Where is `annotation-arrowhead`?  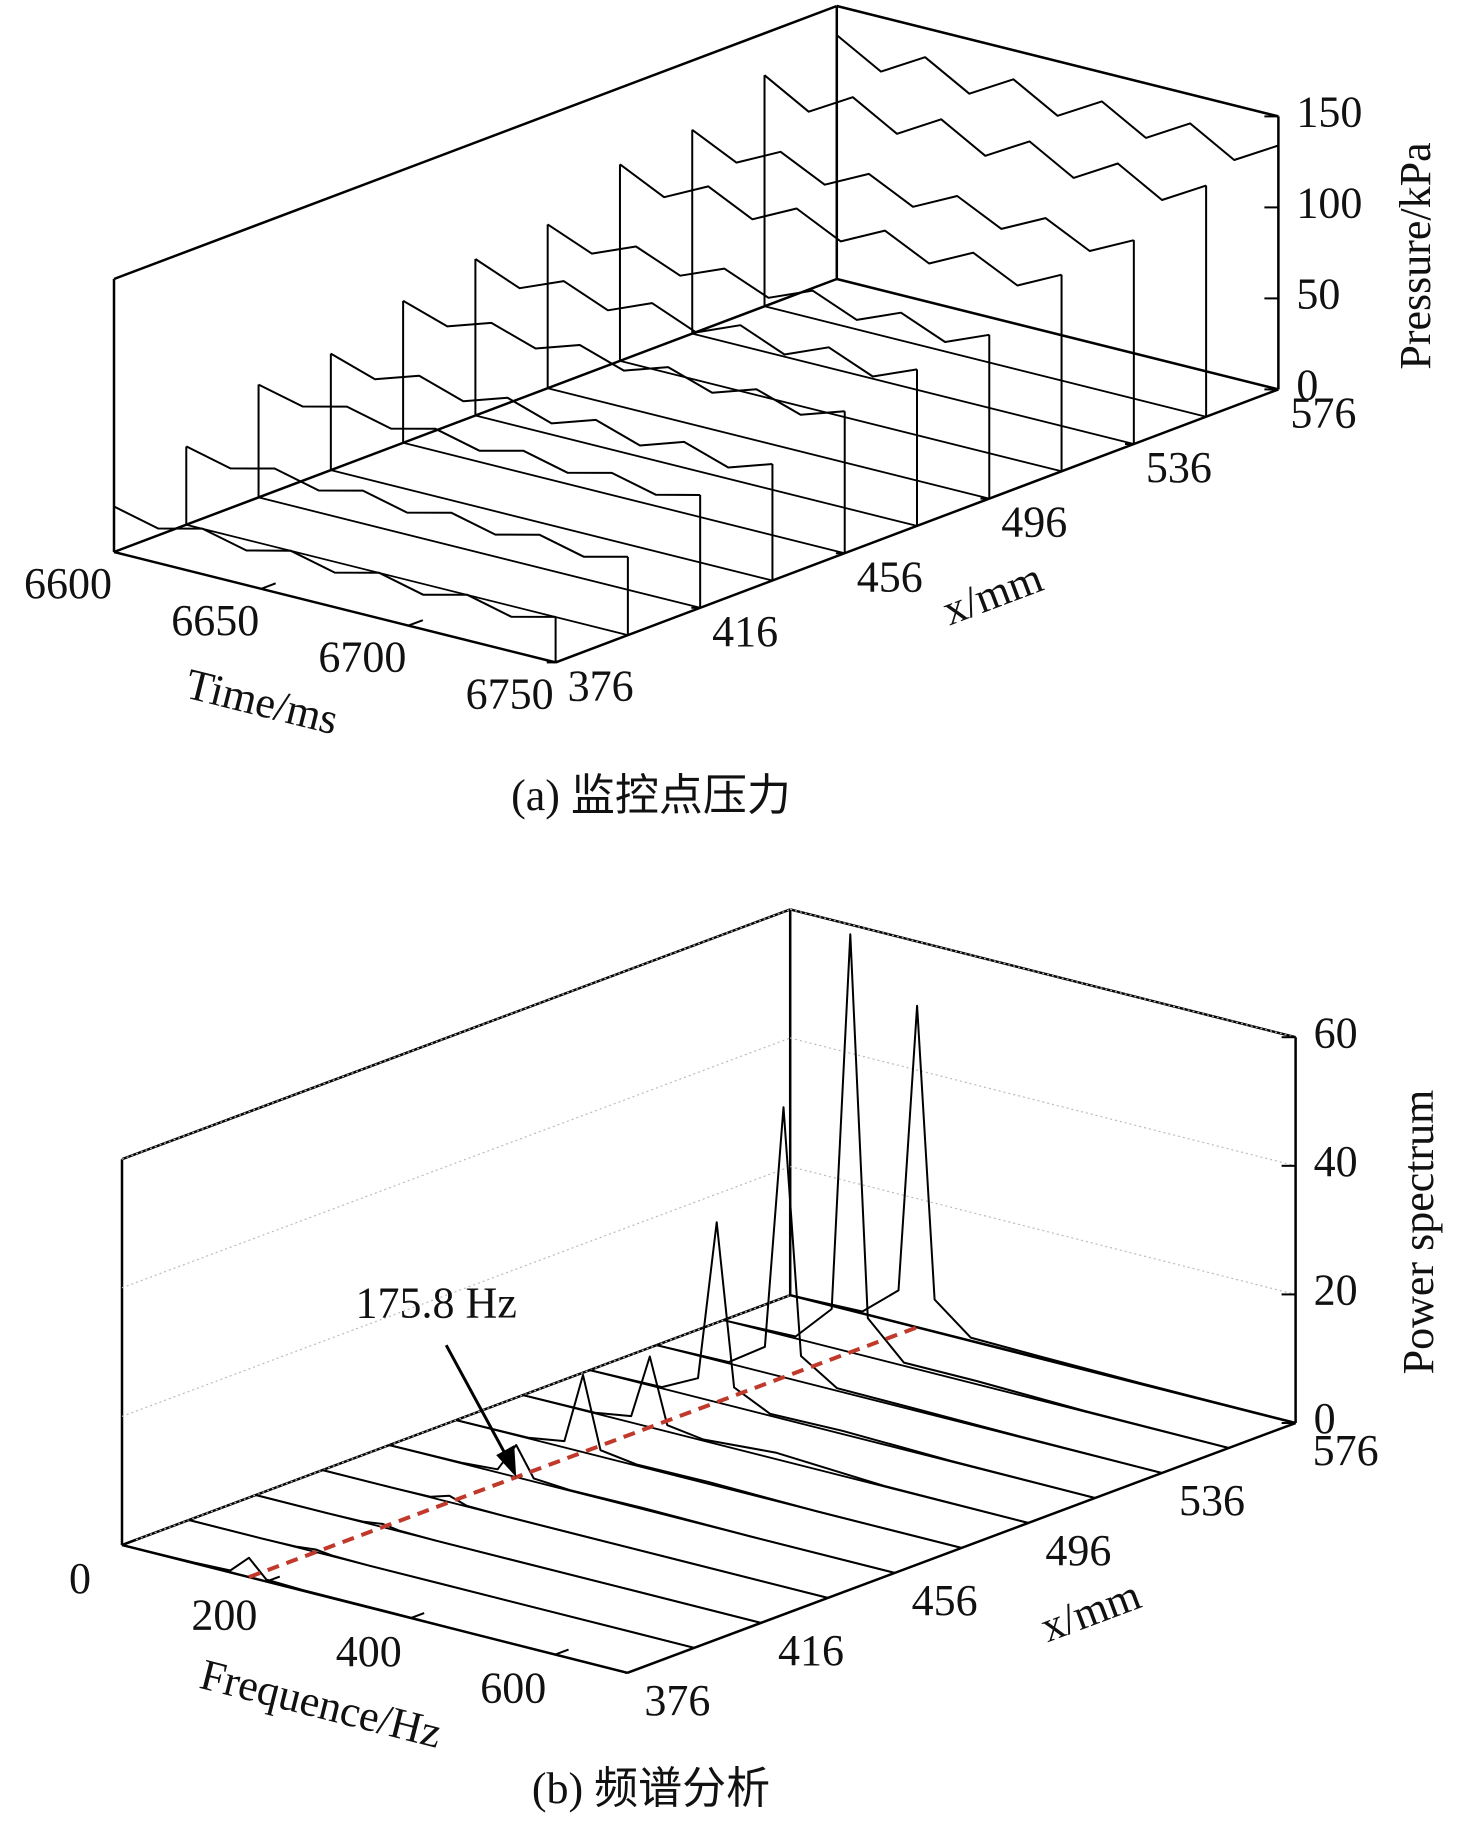 annotation-arrowhead is located at coordinates (506, 1461).